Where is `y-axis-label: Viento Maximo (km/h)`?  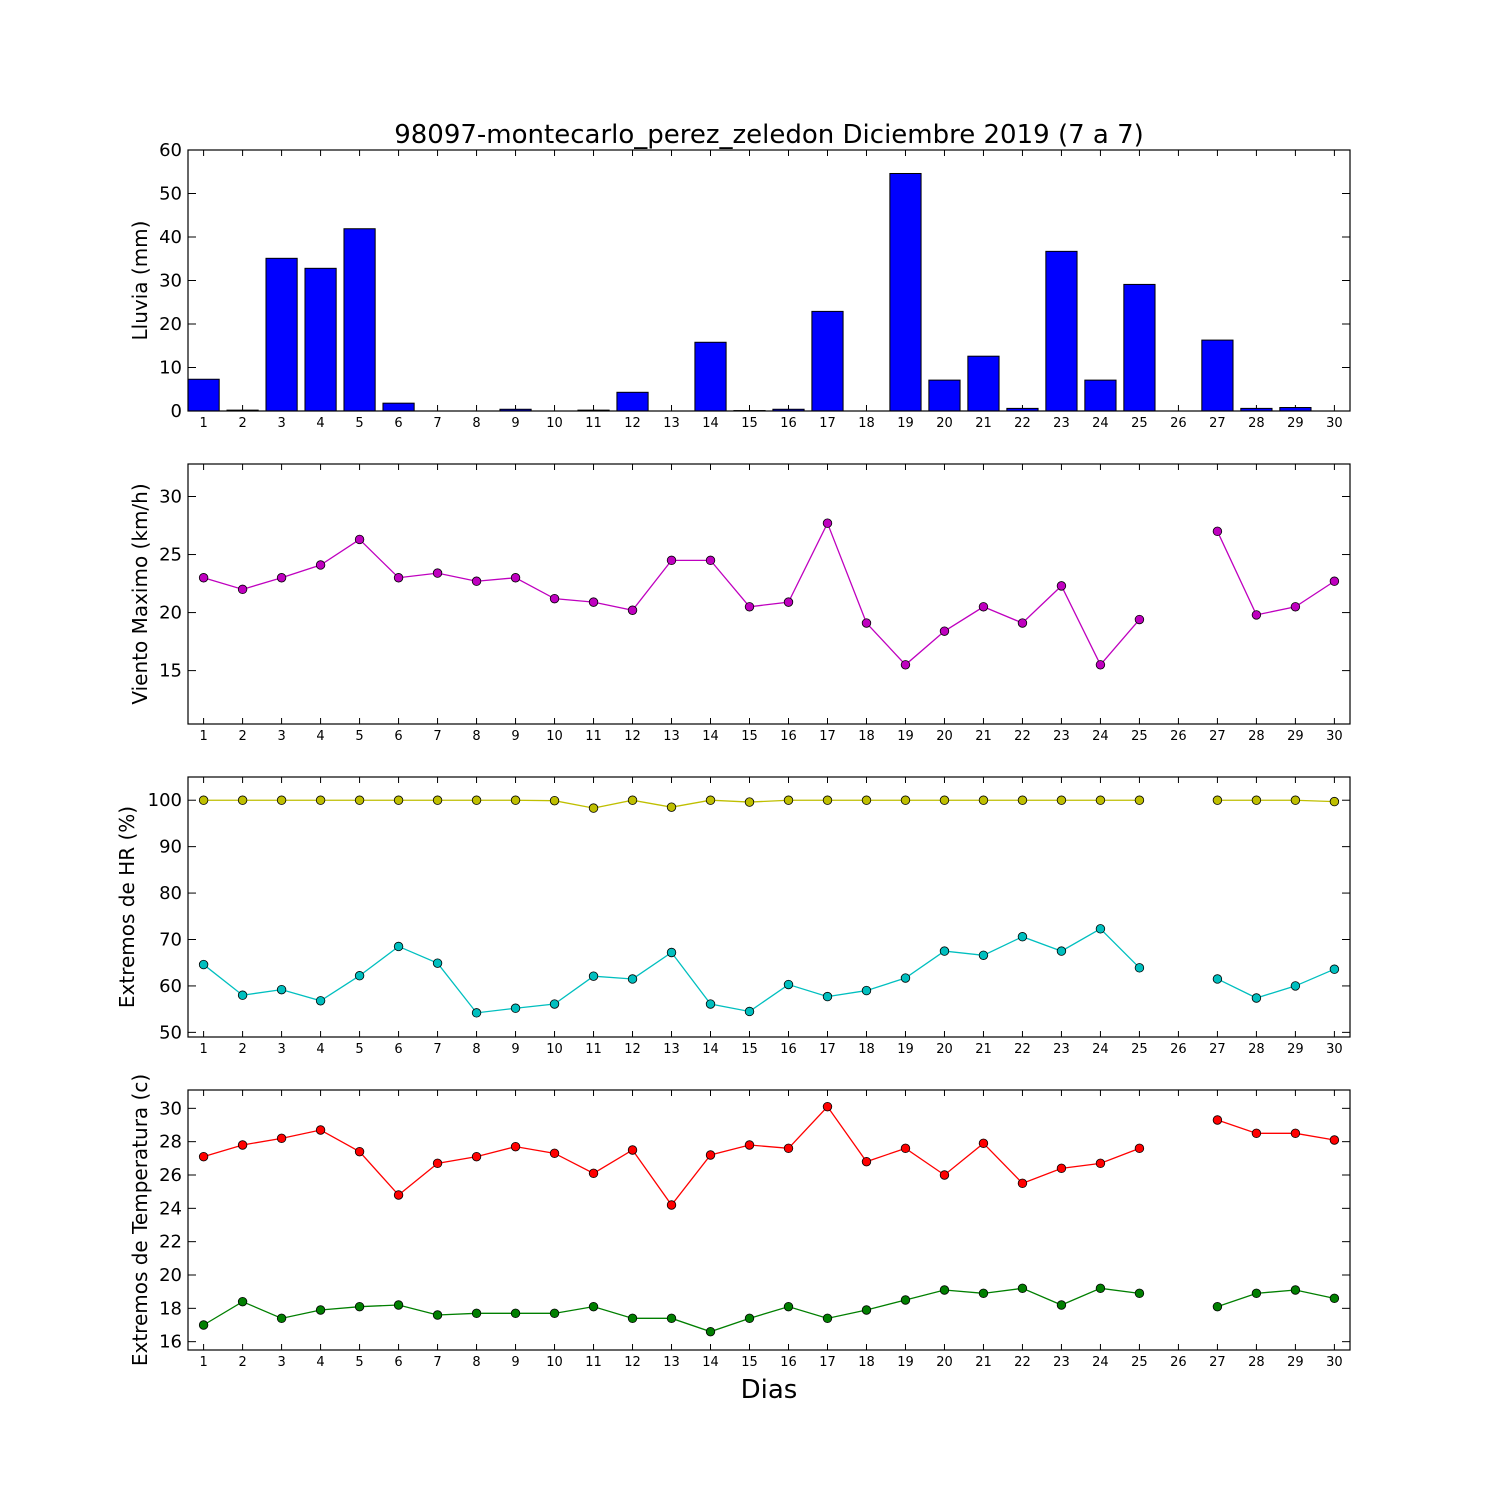
y-axis-label: Viento Maximo (km/h) is located at coordinates (140, 593).